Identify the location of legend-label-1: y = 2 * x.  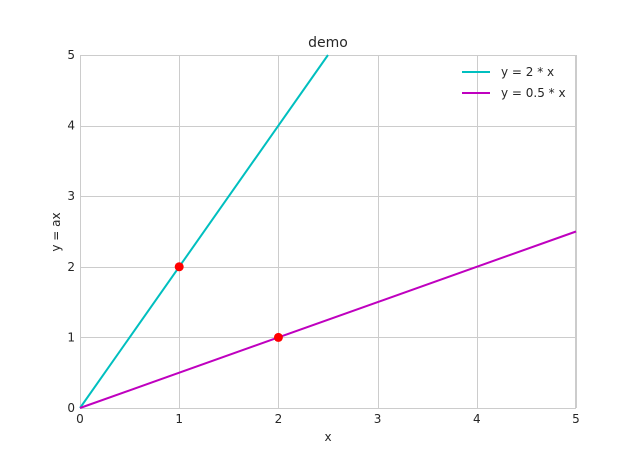
(527, 72).